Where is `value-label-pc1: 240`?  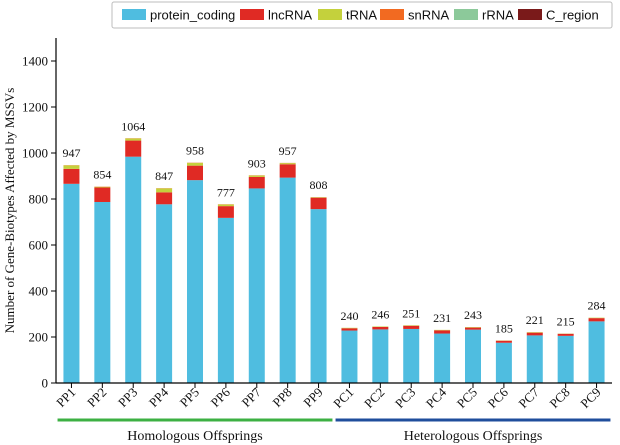 value-label-pc1: 240 is located at coordinates (349, 316).